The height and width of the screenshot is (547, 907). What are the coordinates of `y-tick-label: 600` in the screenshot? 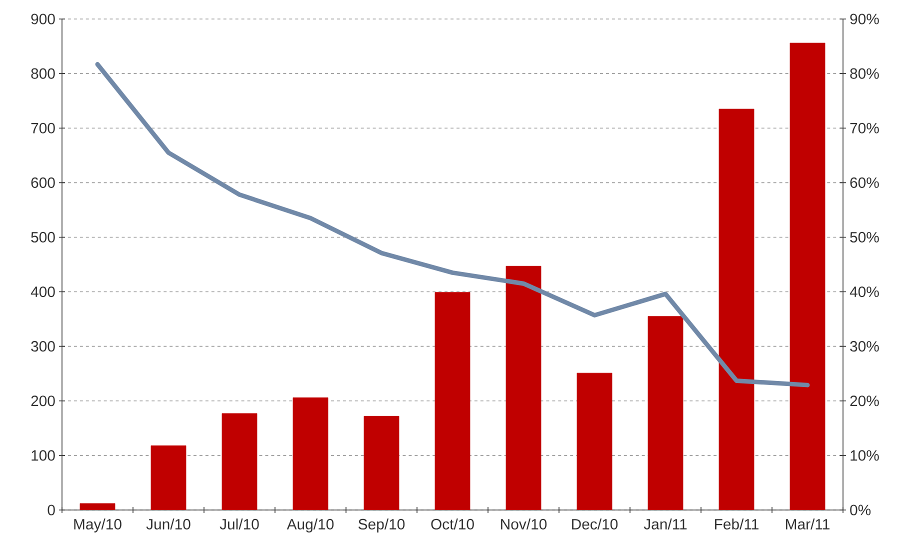 It's located at (43, 182).